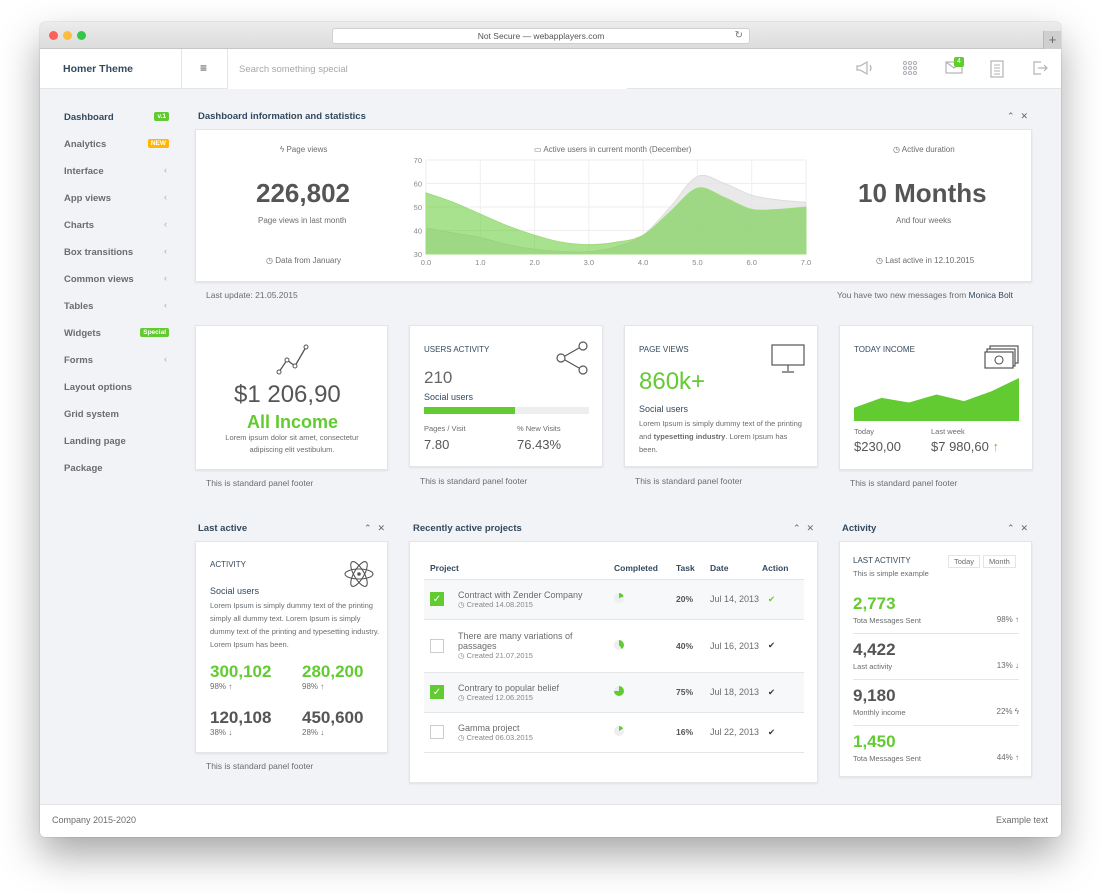  I want to click on sidebar-item-common-views: Common views ‹, so click(116, 279).